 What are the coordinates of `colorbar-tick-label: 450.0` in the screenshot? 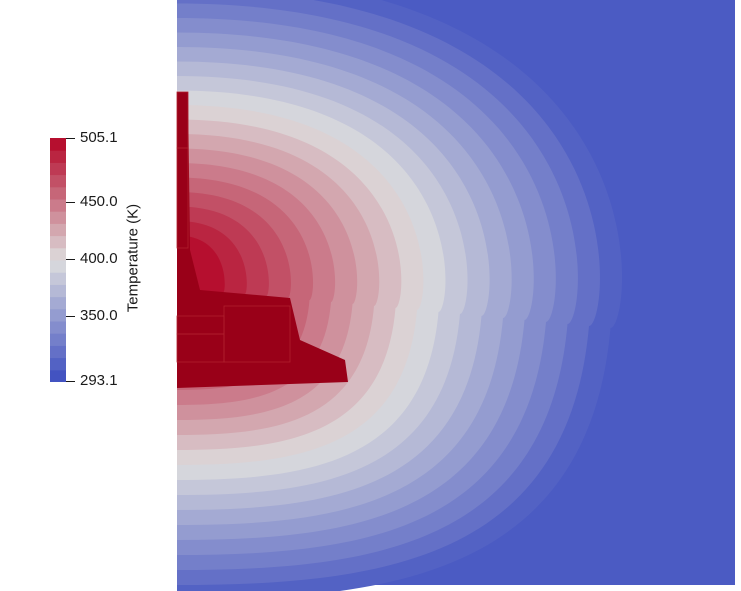 It's located at (99, 201).